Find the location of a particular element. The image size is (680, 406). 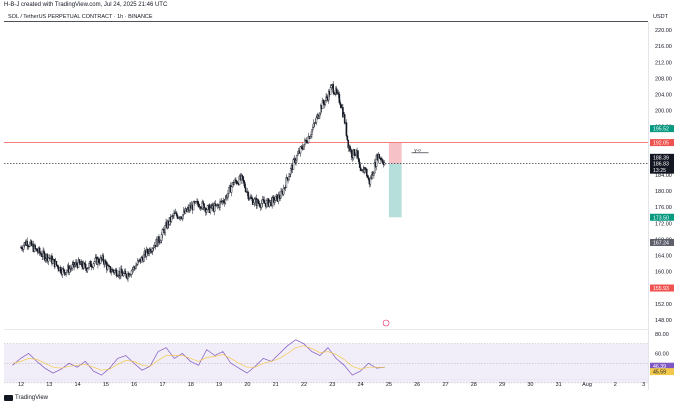

time-tick-label: 31 is located at coordinates (559, 385).